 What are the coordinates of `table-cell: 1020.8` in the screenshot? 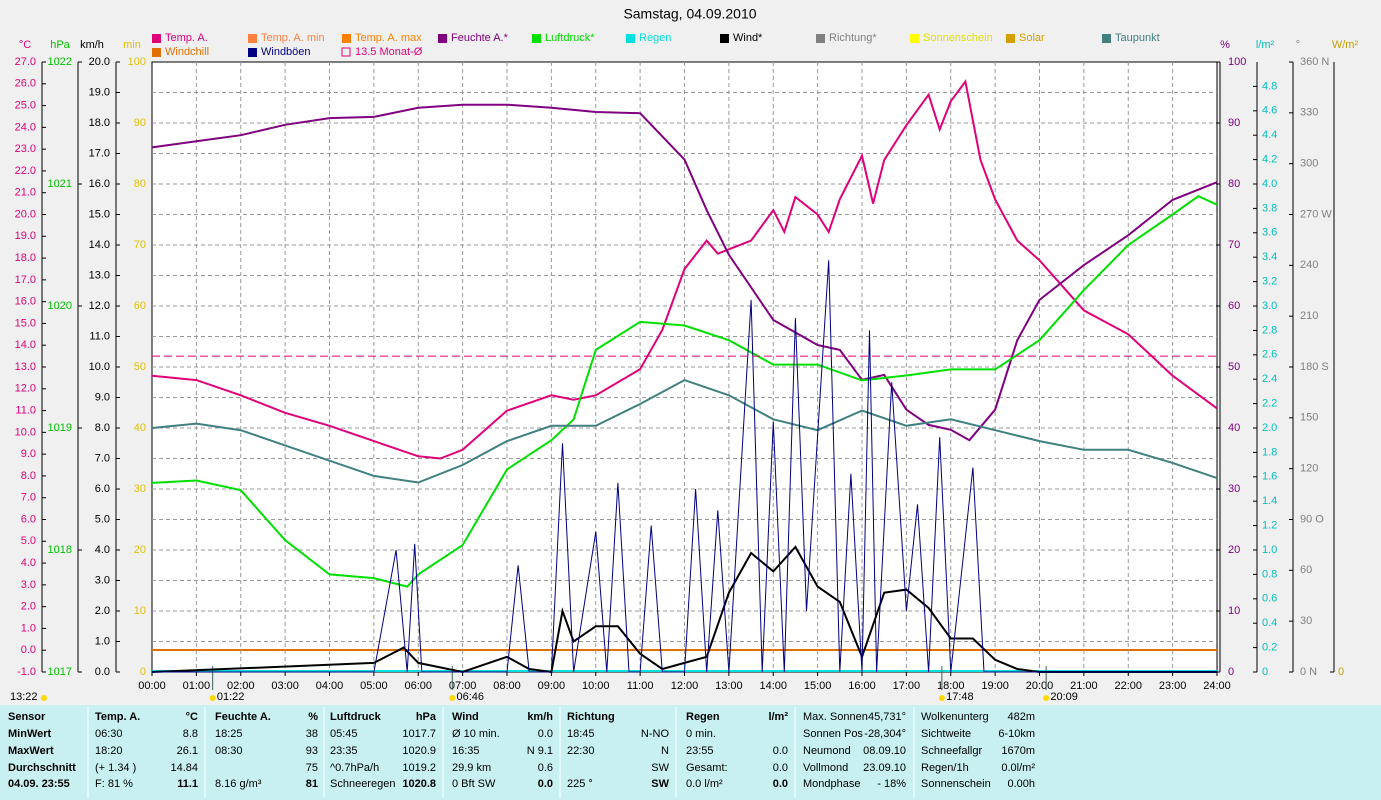 It's located at (419, 784).